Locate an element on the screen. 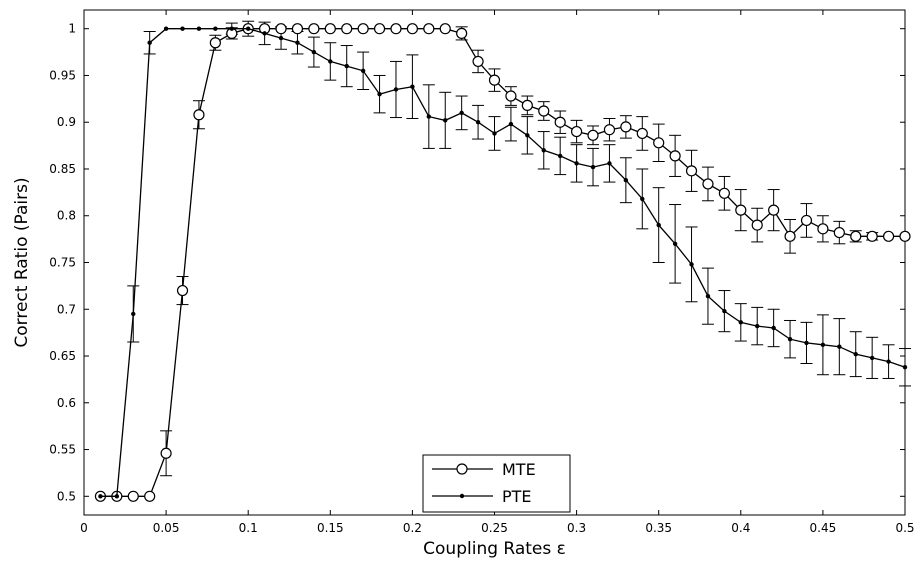 The height and width of the screenshot is (564, 915). legend-box is located at coordinates (496, 483).